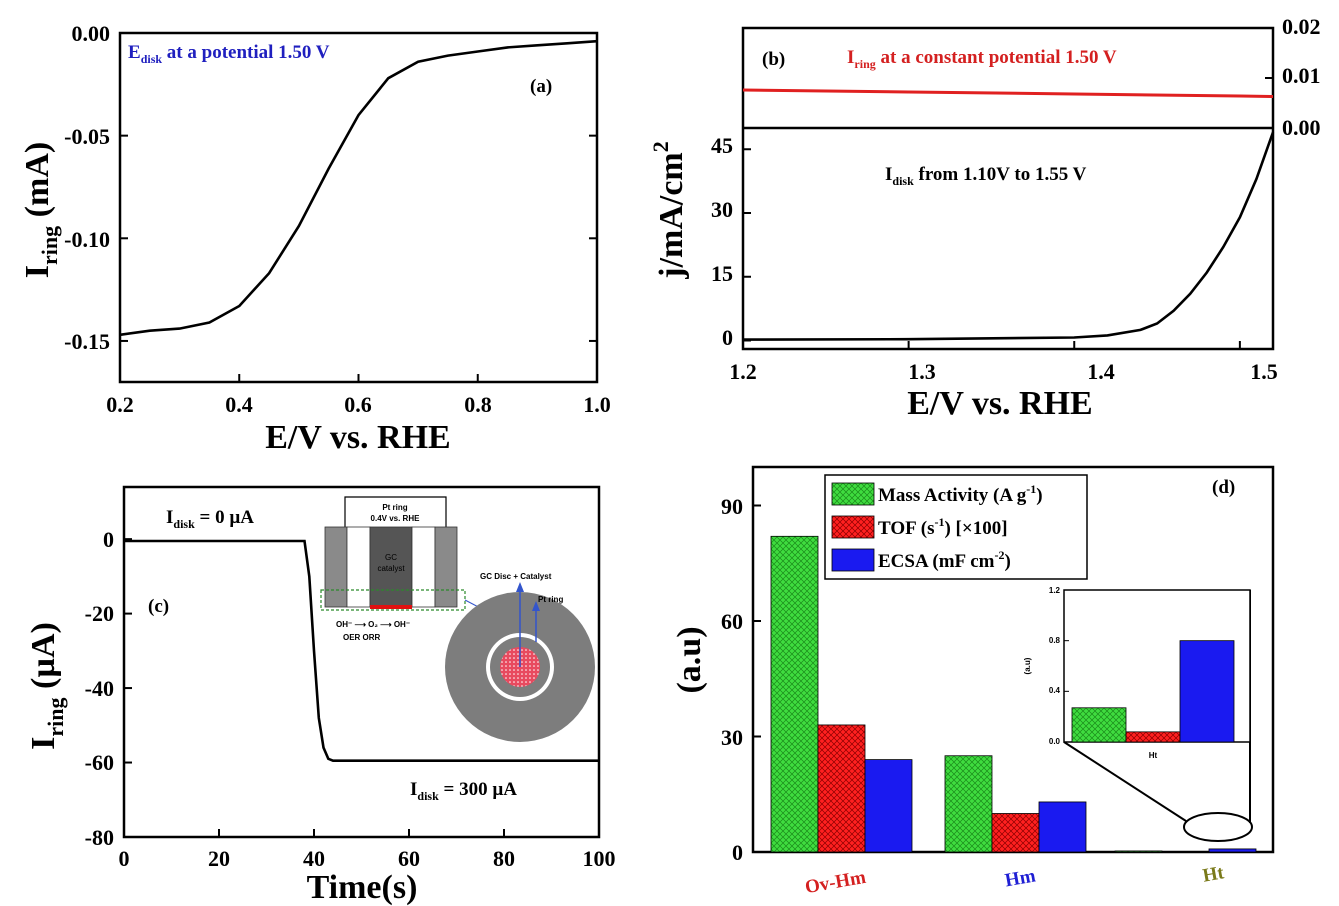  Describe the element at coordinates (396, 518) in the screenshot. I see `inset-ring-potential-label: 0.4V vs. RHE` at that location.